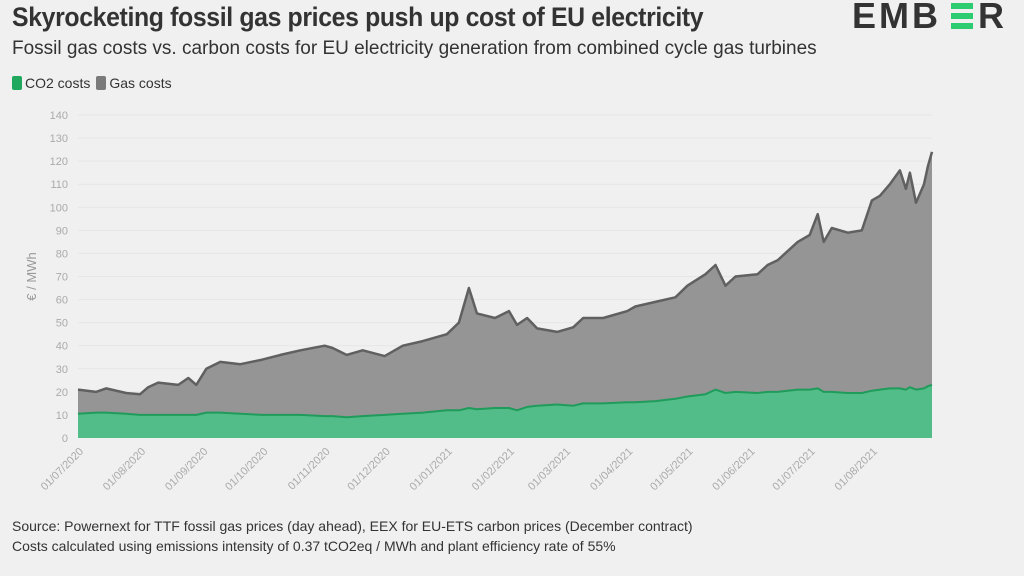  Describe the element at coordinates (65, 439) in the screenshot. I see `y-tick-label: 0` at that location.